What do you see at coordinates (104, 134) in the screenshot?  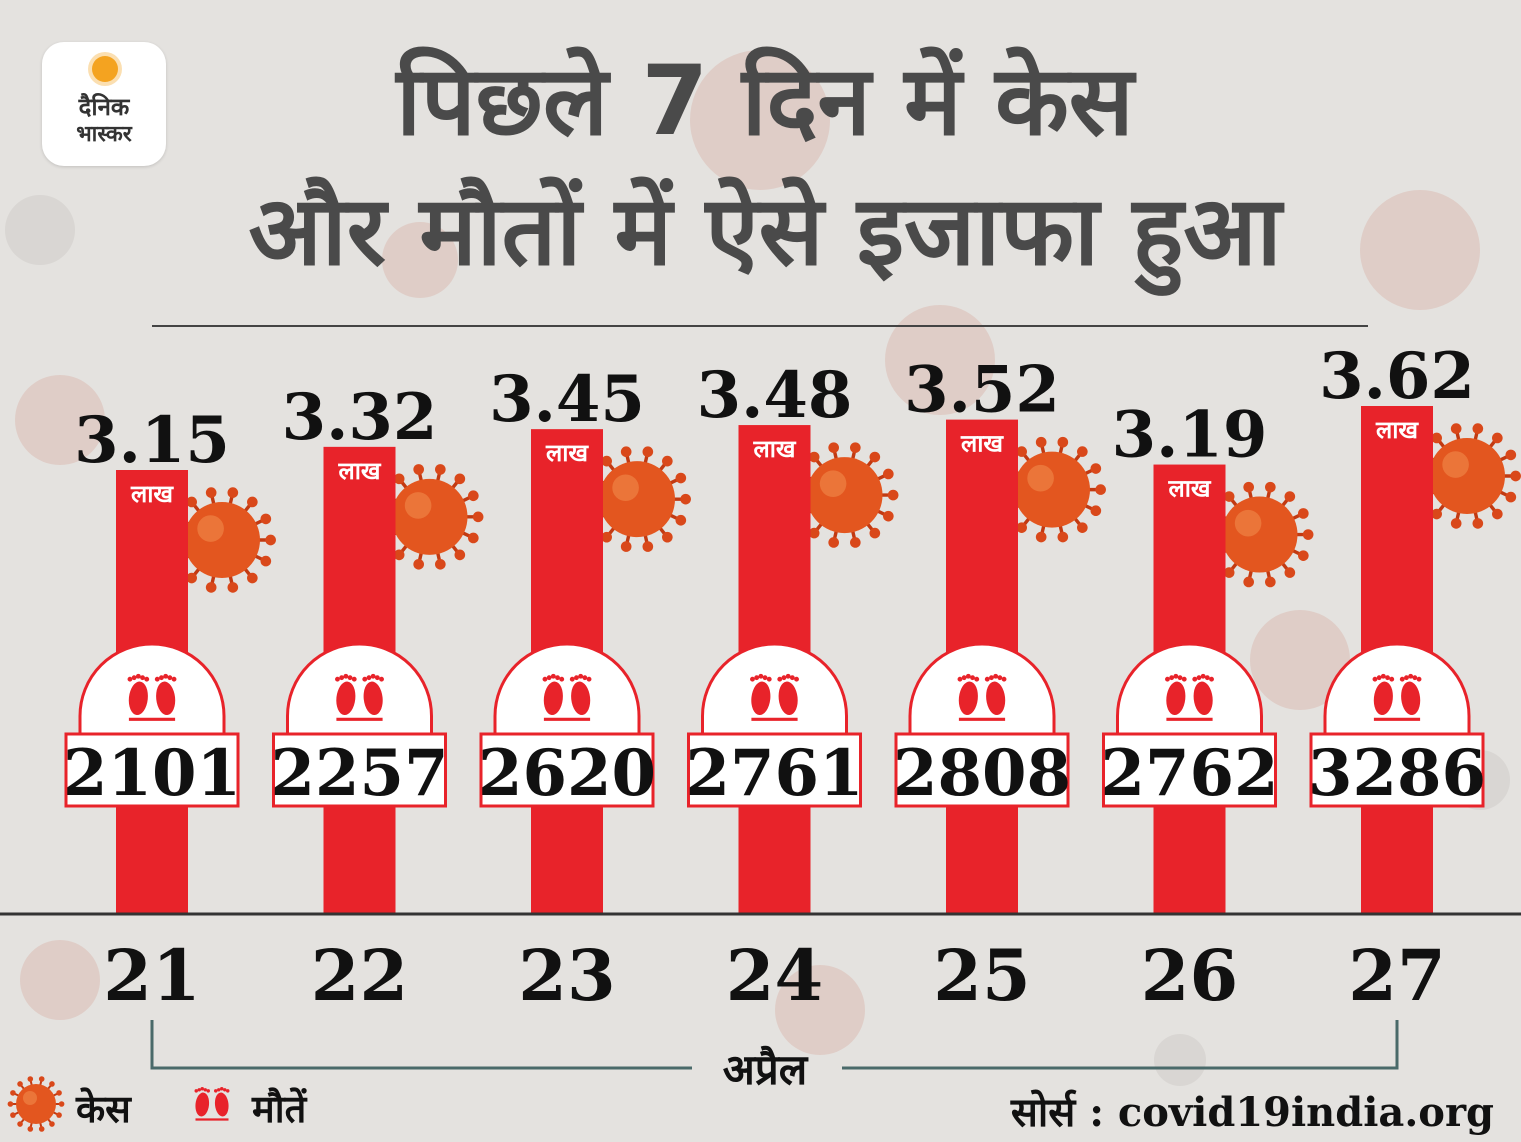 I see `logo-line-2: भास्कर` at bounding box center [104, 134].